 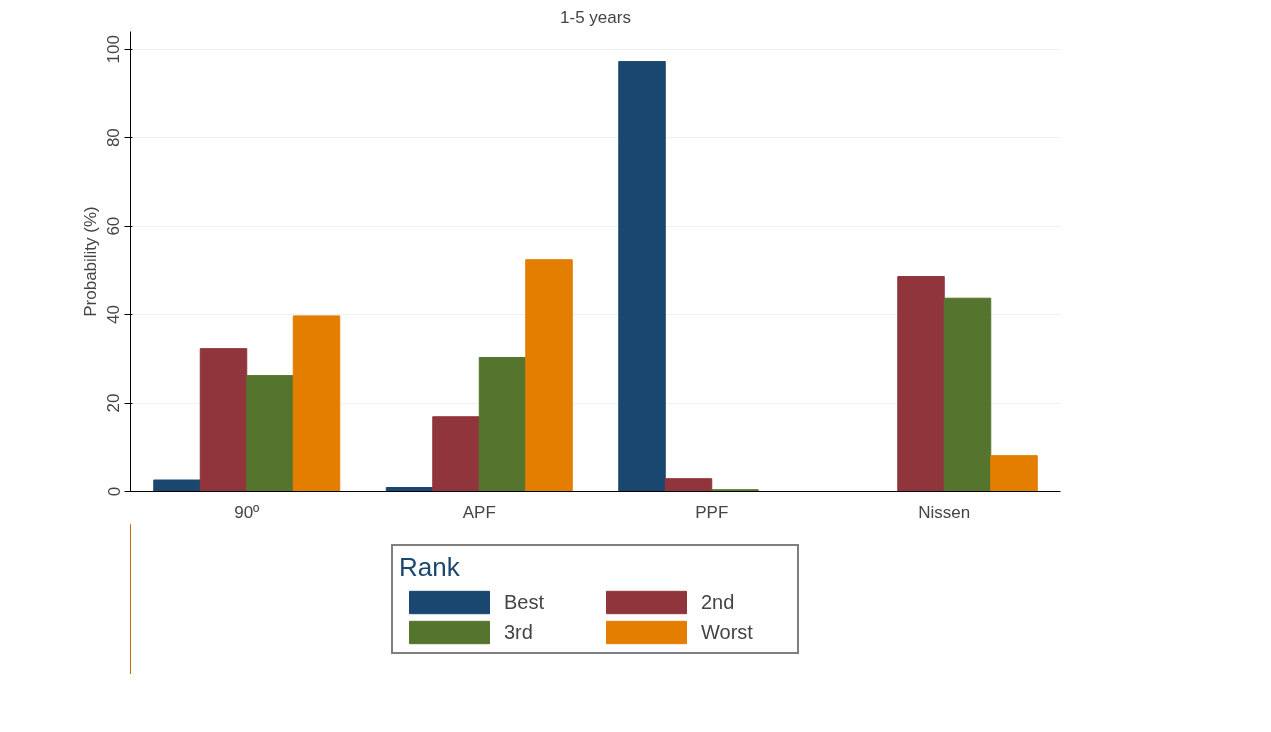 What do you see at coordinates (430, 567) in the screenshot?
I see `legend-title: Rank` at bounding box center [430, 567].